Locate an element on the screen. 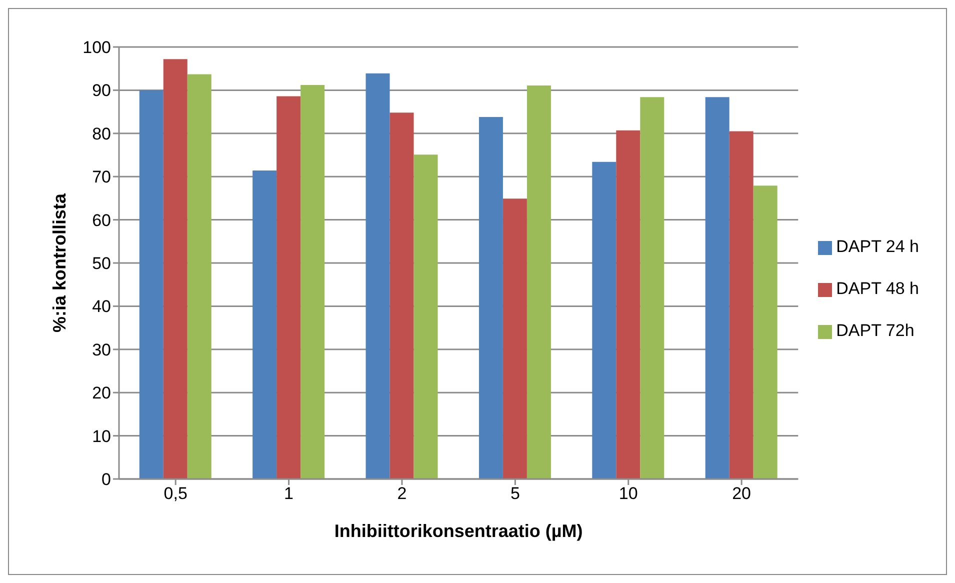 This screenshot has width=955, height=583. y-tick-label: 60 is located at coordinates (101, 220).